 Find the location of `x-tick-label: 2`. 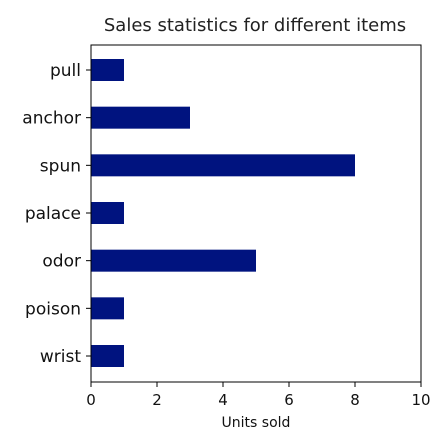

x-tick-label: 2 is located at coordinates (157, 400).